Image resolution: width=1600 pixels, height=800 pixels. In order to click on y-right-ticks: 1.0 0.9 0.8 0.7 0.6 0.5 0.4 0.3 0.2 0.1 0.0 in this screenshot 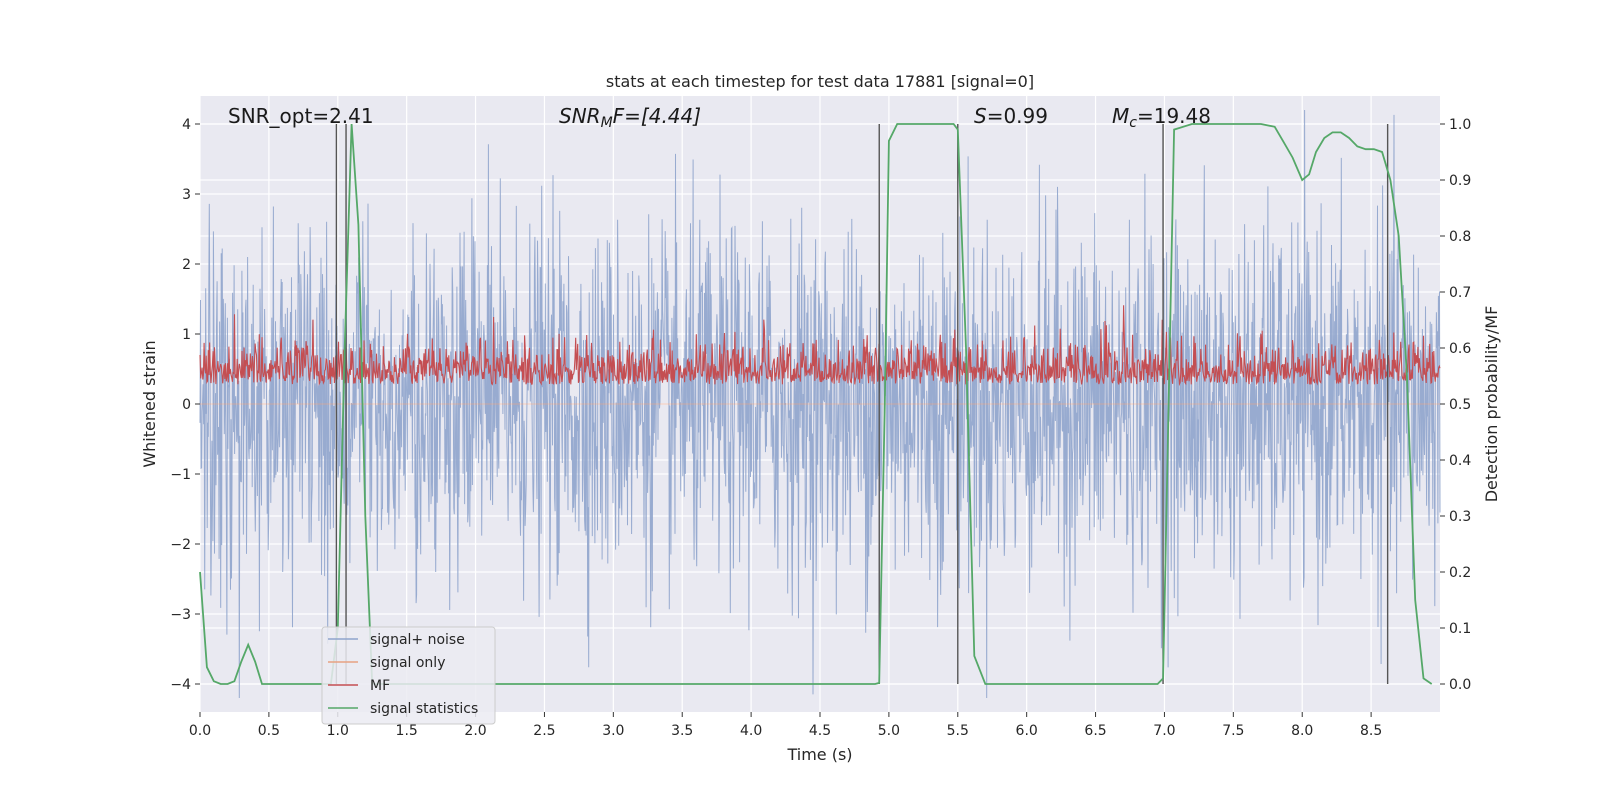, I will do `click(1455, 405)`.